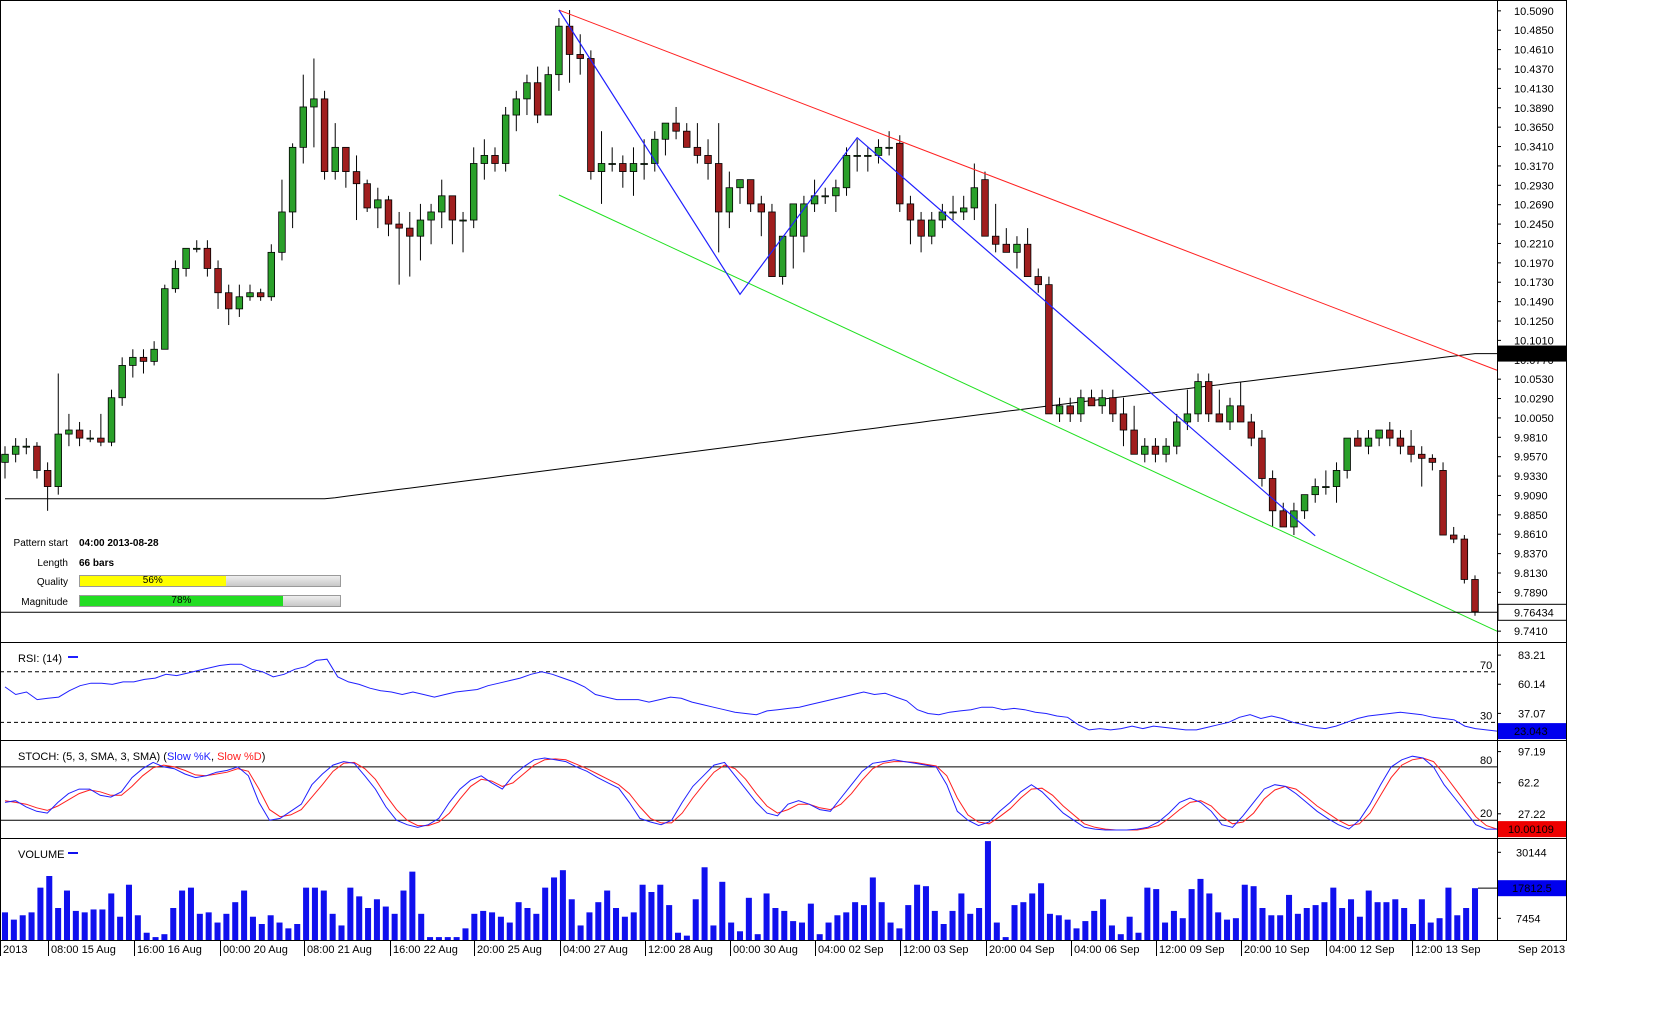 Image resolution: width=1655 pixels, height=1009 pixels. Describe the element at coordinates (1534, 167) in the screenshot. I see `price-tick-label: 10.3170` at that location.